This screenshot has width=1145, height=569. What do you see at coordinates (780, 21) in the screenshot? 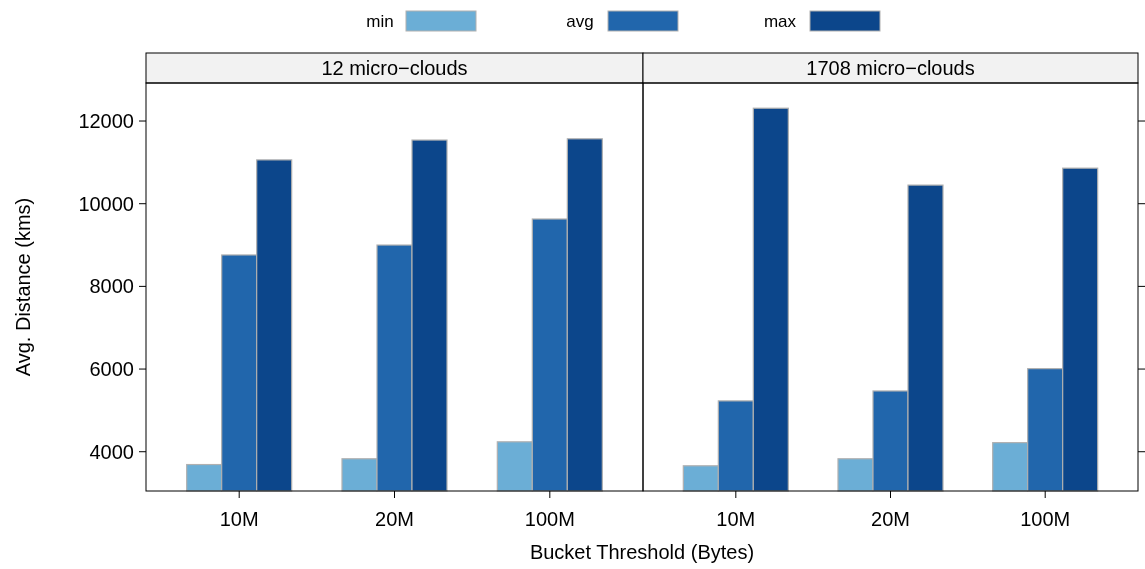
I see `legend-label: max` at bounding box center [780, 21].